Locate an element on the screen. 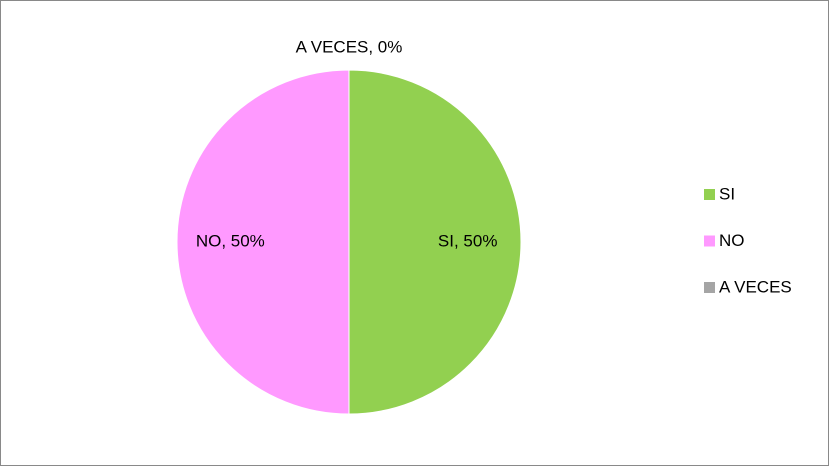 The height and width of the screenshot is (466, 829). data-label: NO, 50% is located at coordinates (230, 240).